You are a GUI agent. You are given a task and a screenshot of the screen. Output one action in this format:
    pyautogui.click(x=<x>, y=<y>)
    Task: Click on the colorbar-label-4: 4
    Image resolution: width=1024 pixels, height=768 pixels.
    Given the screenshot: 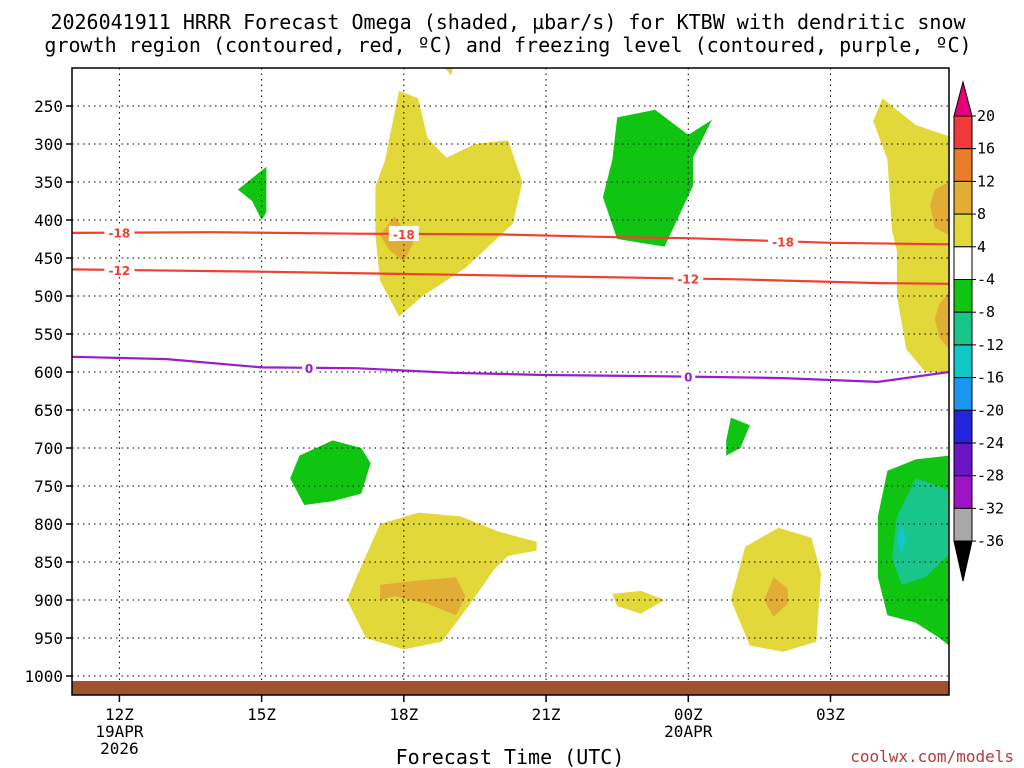 What is the action you would take?
    pyautogui.click(x=981, y=247)
    